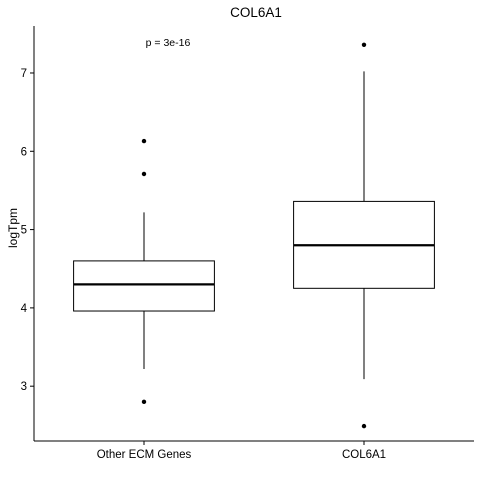 The image size is (480, 480). Describe the element at coordinates (144, 286) in the screenshot. I see `iqr-box` at that location.